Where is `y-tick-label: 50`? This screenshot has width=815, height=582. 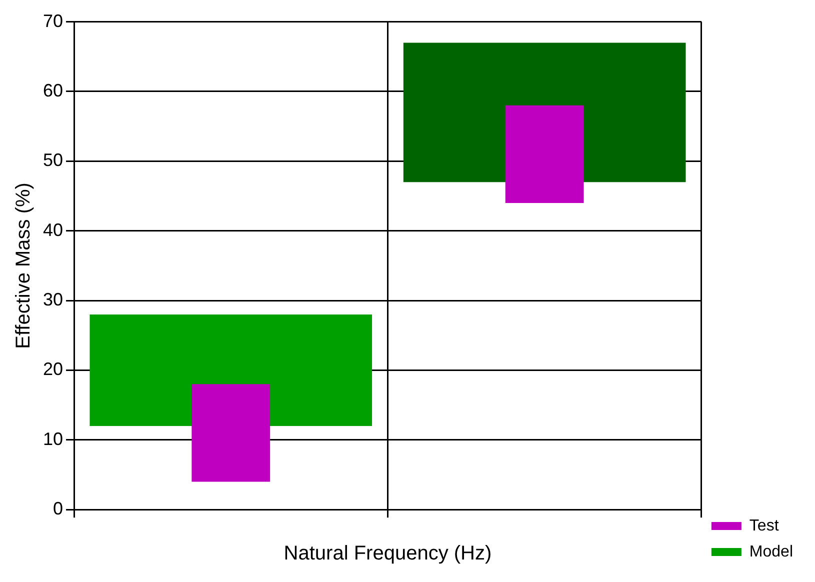
y-tick-label: 50 is located at coordinates (53, 160).